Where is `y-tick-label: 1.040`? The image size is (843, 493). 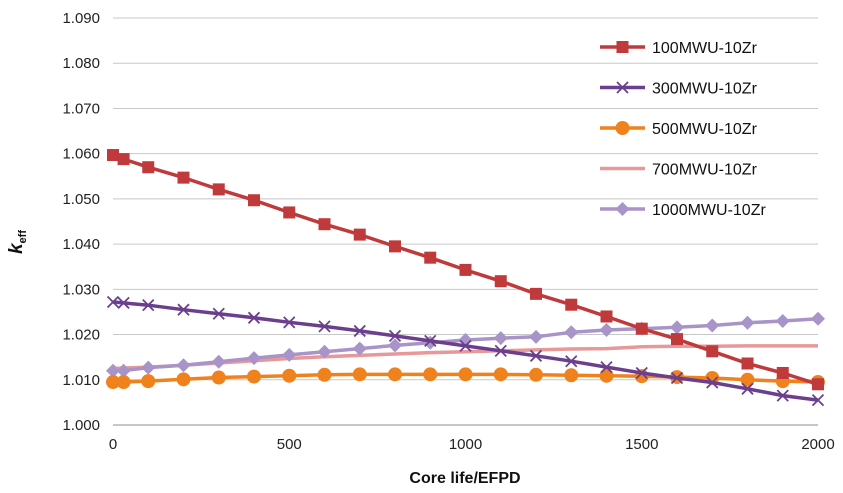
y-tick-label: 1.040 is located at coordinates (81, 244).